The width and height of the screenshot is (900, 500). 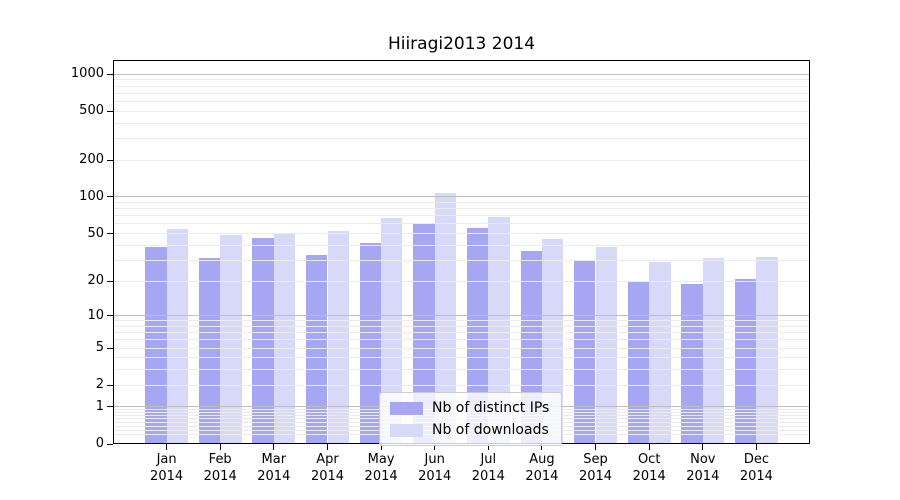 What do you see at coordinates (87, 73) in the screenshot?
I see `y-tick-label: 1000` at bounding box center [87, 73].